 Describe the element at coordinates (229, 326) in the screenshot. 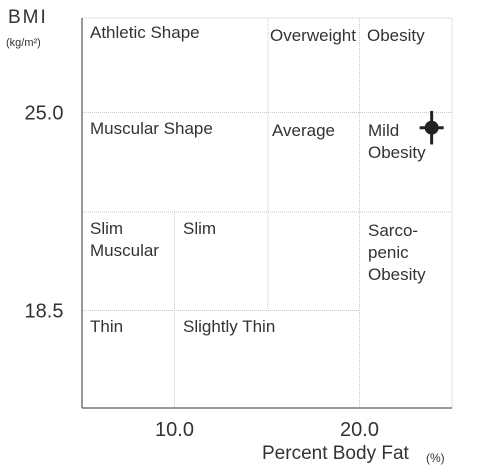

I see `region-label: Slightly Thin` at that location.